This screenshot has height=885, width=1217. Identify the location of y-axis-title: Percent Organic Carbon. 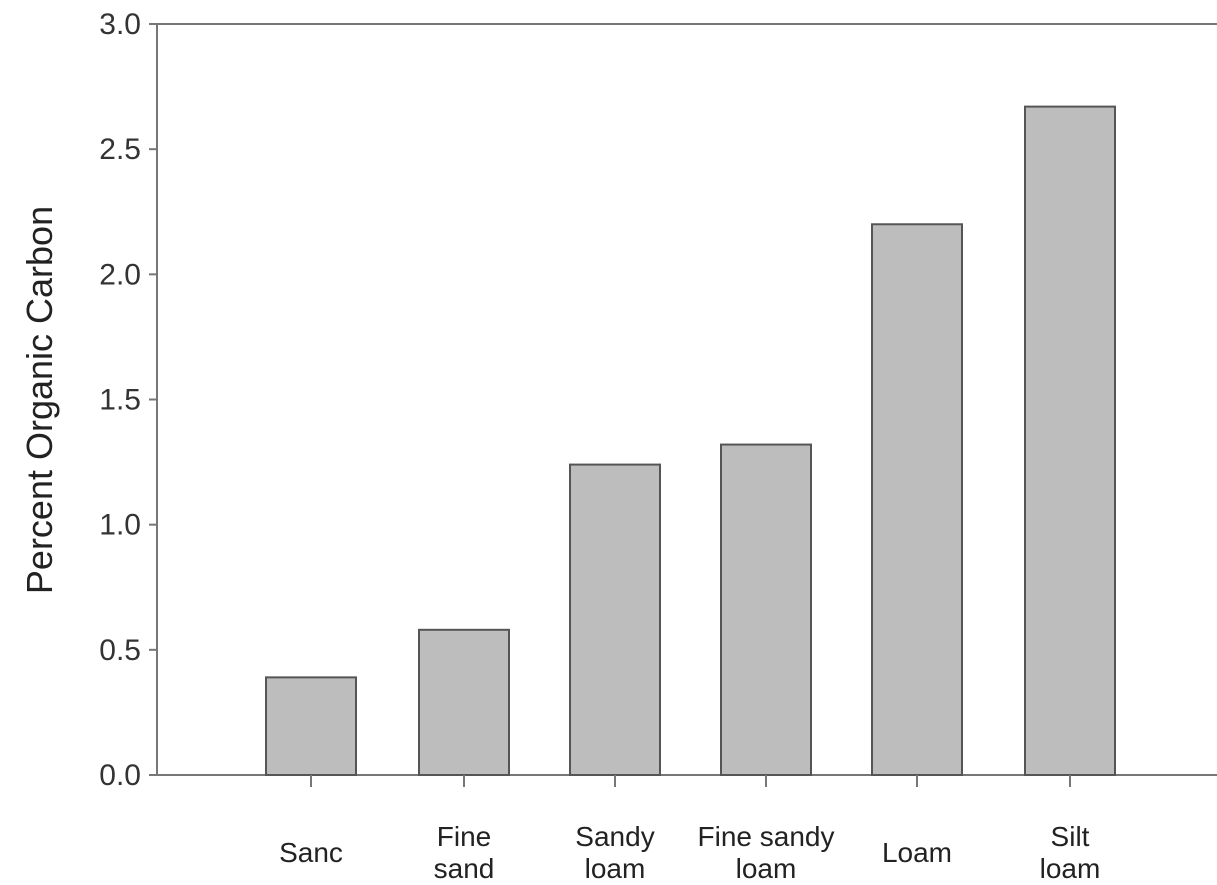
(39, 400).